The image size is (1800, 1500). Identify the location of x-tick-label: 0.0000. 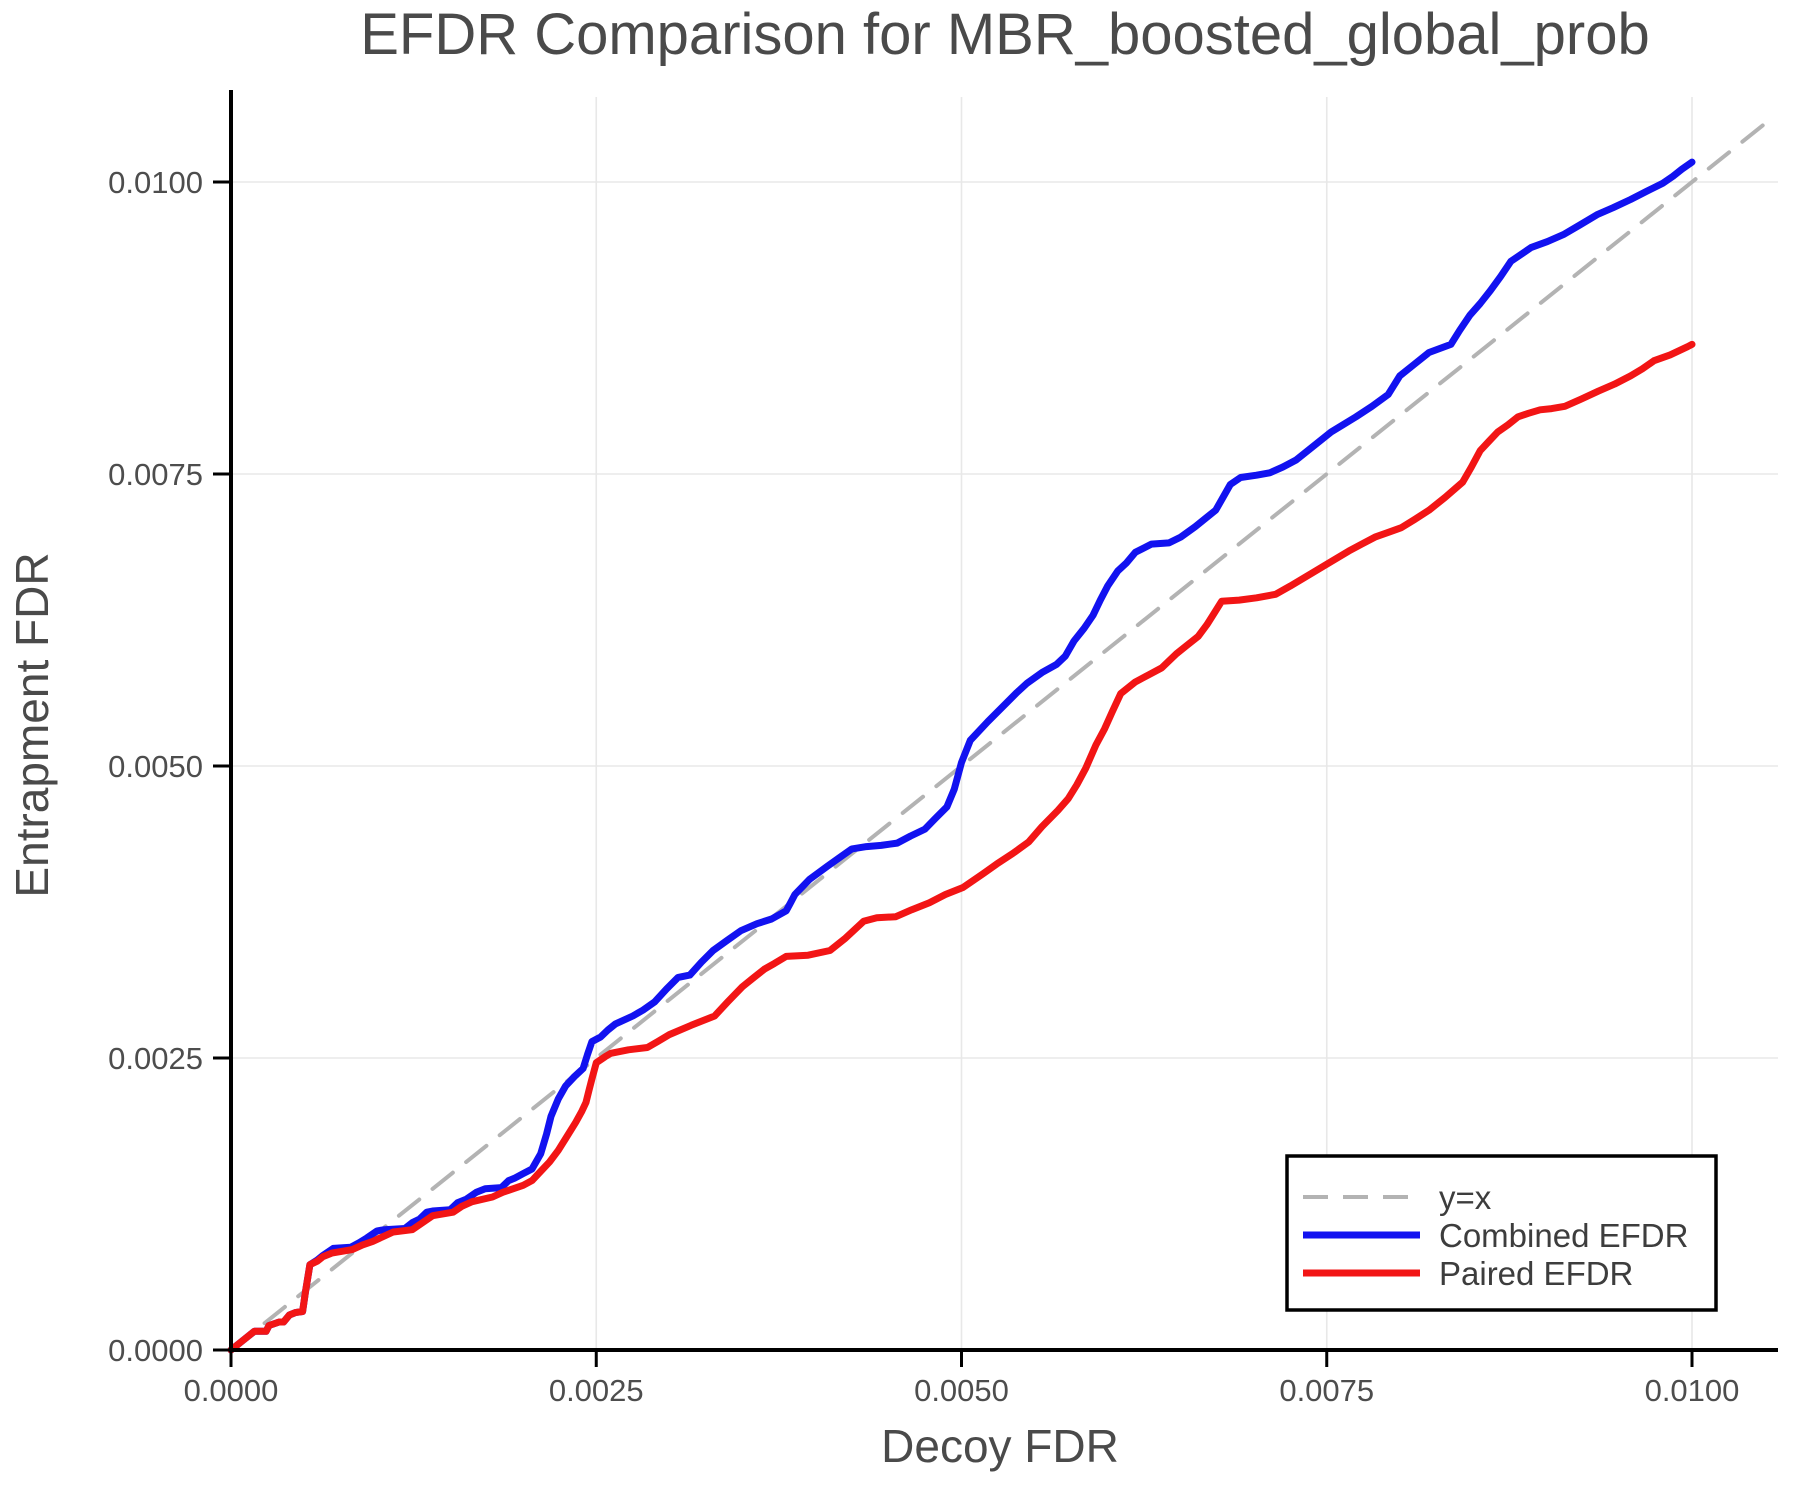
(231, 1390).